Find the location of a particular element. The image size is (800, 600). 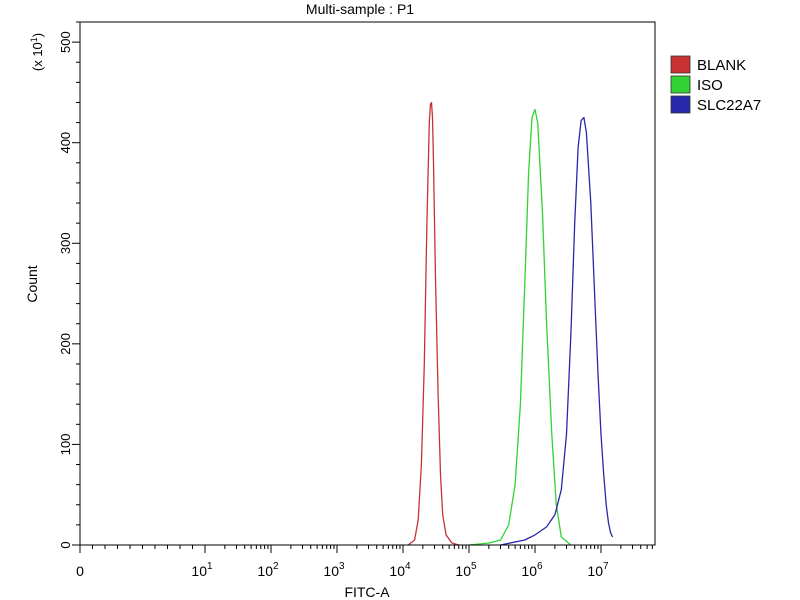

x-axis-ticks: 0 10¹ 10² 10³ 10⁴ 10⁵ 10⁶ 10⁷ is located at coordinates (364, 562).